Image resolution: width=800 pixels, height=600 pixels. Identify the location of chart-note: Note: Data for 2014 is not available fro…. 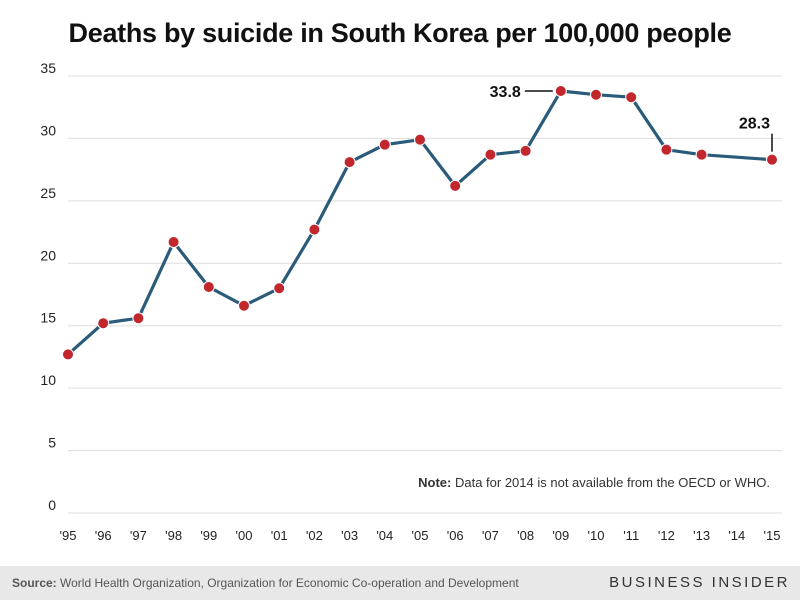
(594, 482).